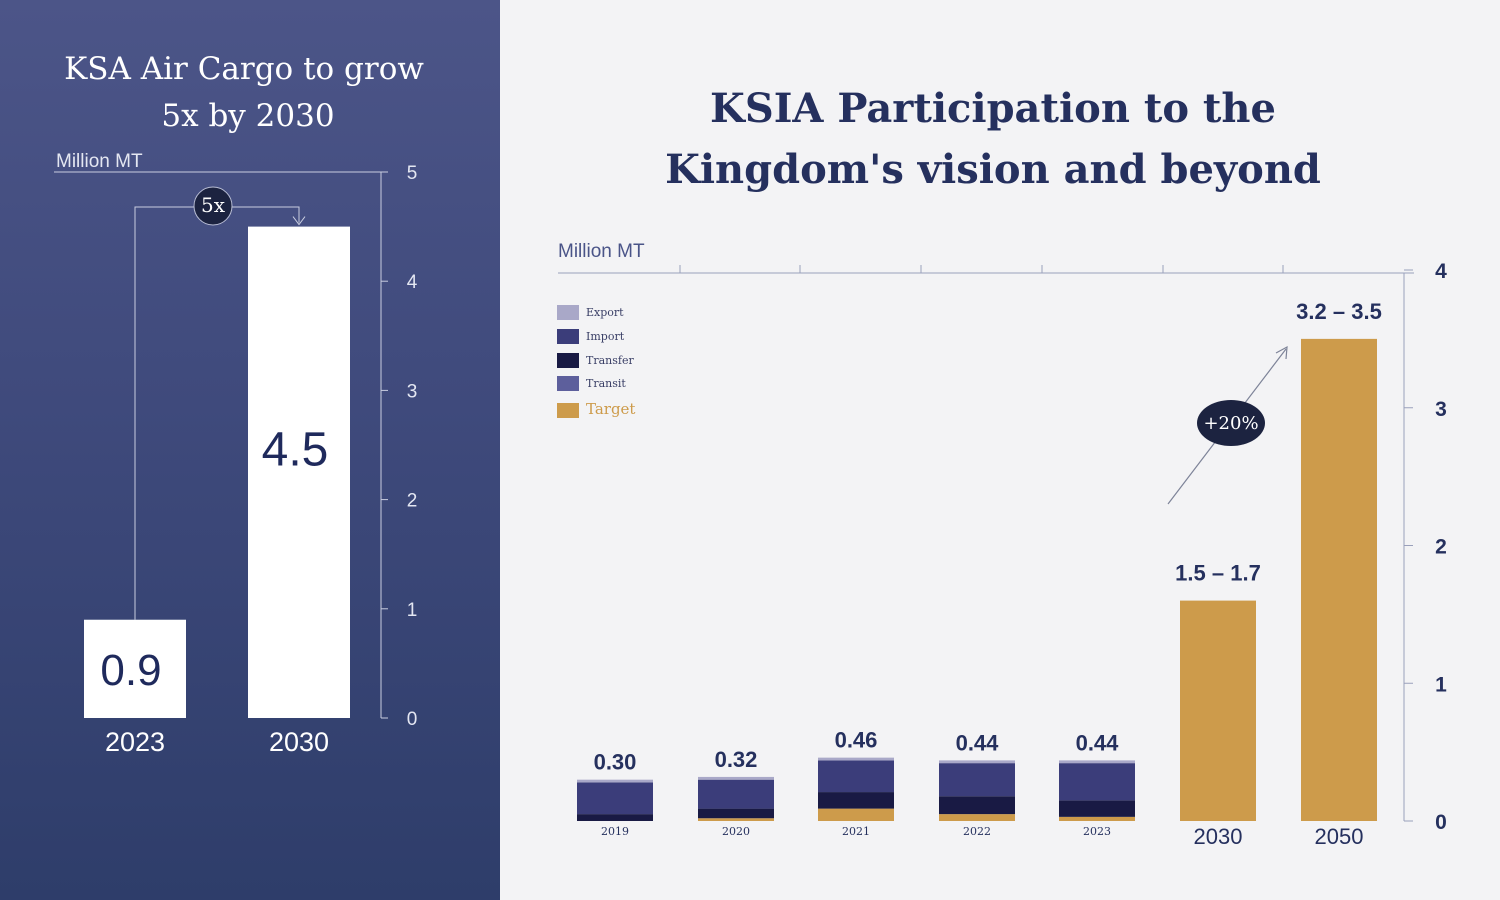 Image resolution: width=1500 pixels, height=900 pixels. Describe the element at coordinates (568, 410) in the screenshot. I see `legend-swatch-target` at that location.